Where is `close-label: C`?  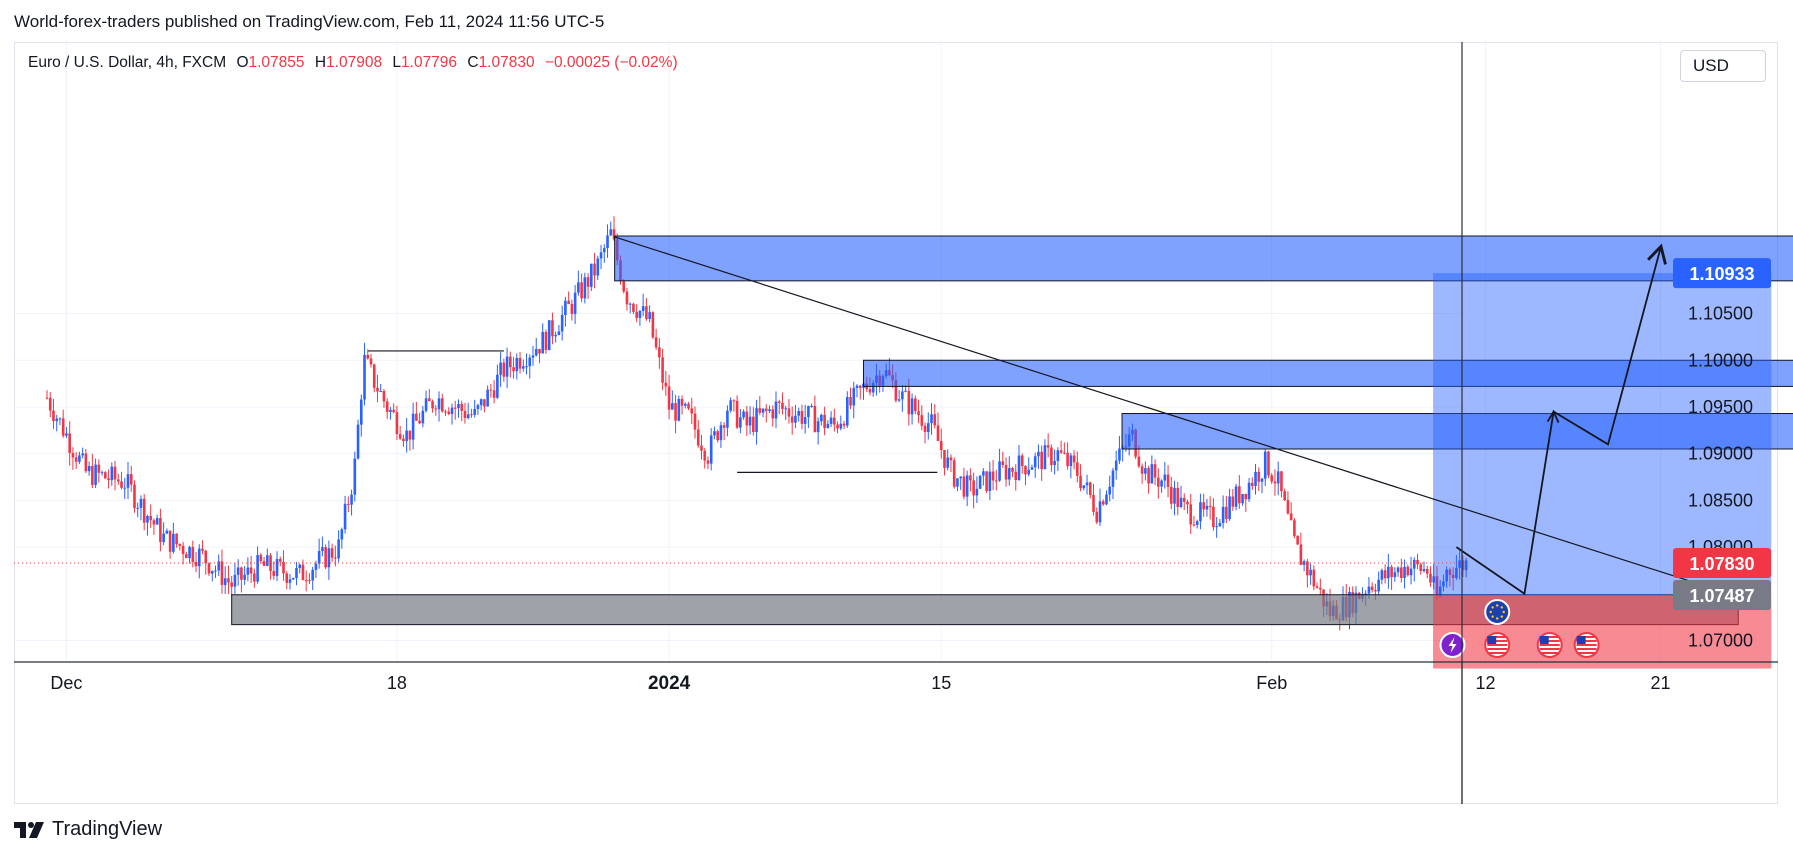 close-label: C is located at coordinates (473, 62).